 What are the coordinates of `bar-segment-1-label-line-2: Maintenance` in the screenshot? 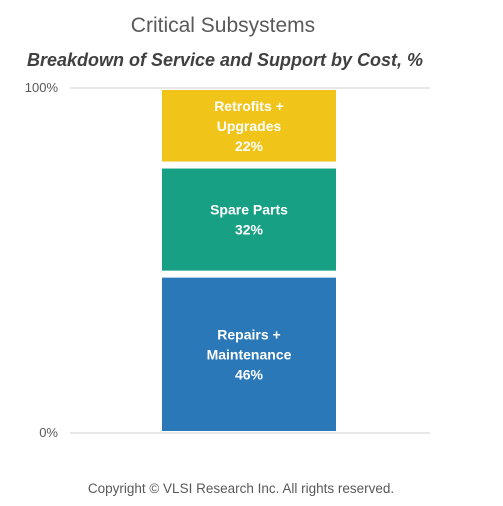 It's located at (249, 354).